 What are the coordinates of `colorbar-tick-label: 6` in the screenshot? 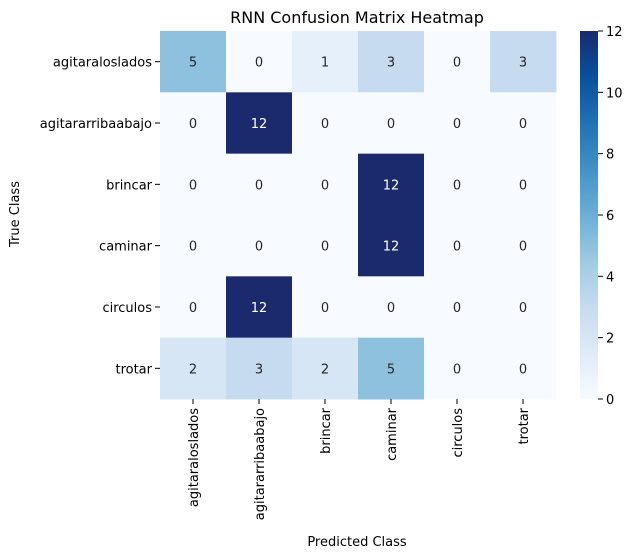 It's located at (610, 216).